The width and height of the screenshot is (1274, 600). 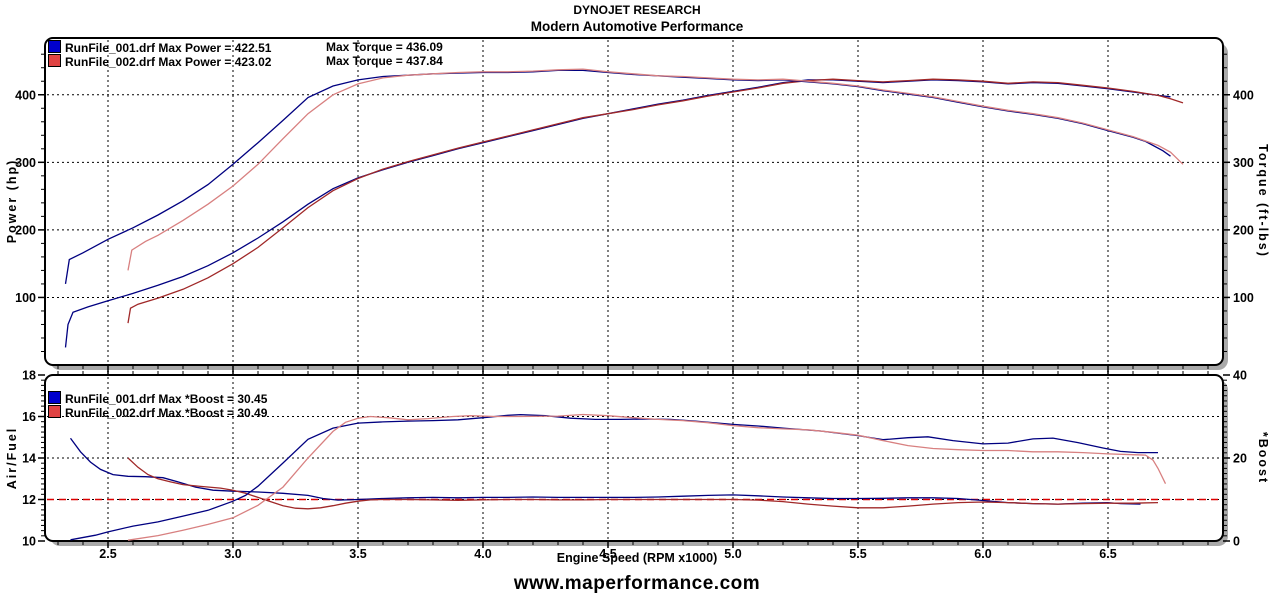 What do you see at coordinates (54, 46) in the screenshot?
I see `run1-swatch-icon` at bounding box center [54, 46].